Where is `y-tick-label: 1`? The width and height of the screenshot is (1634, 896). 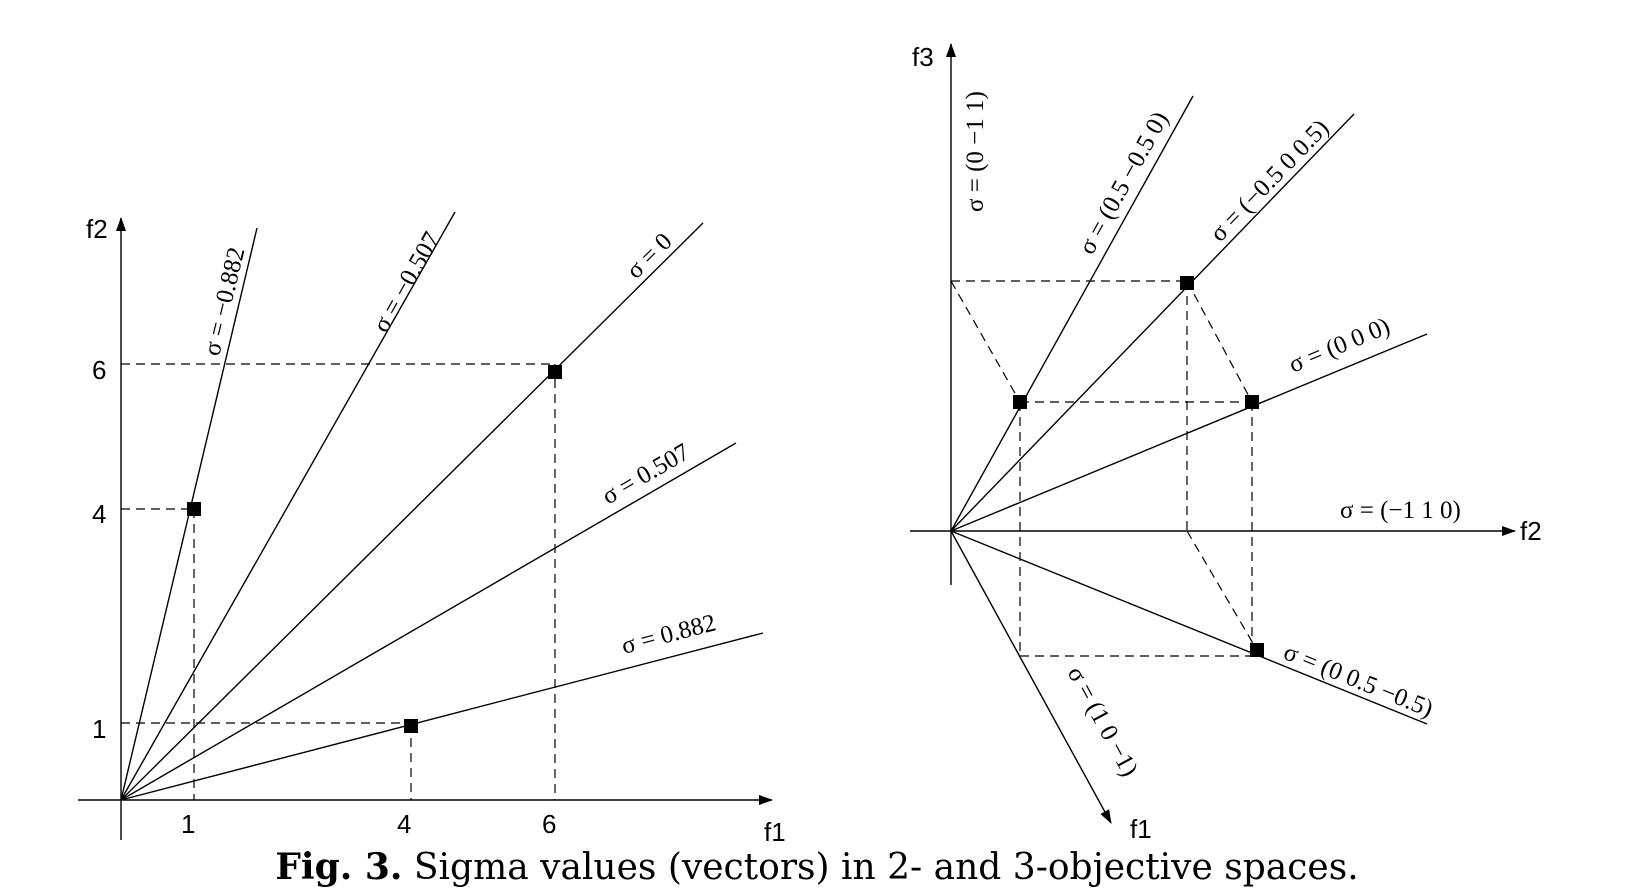 y-tick-label: 1 is located at coordinates (99, 729).